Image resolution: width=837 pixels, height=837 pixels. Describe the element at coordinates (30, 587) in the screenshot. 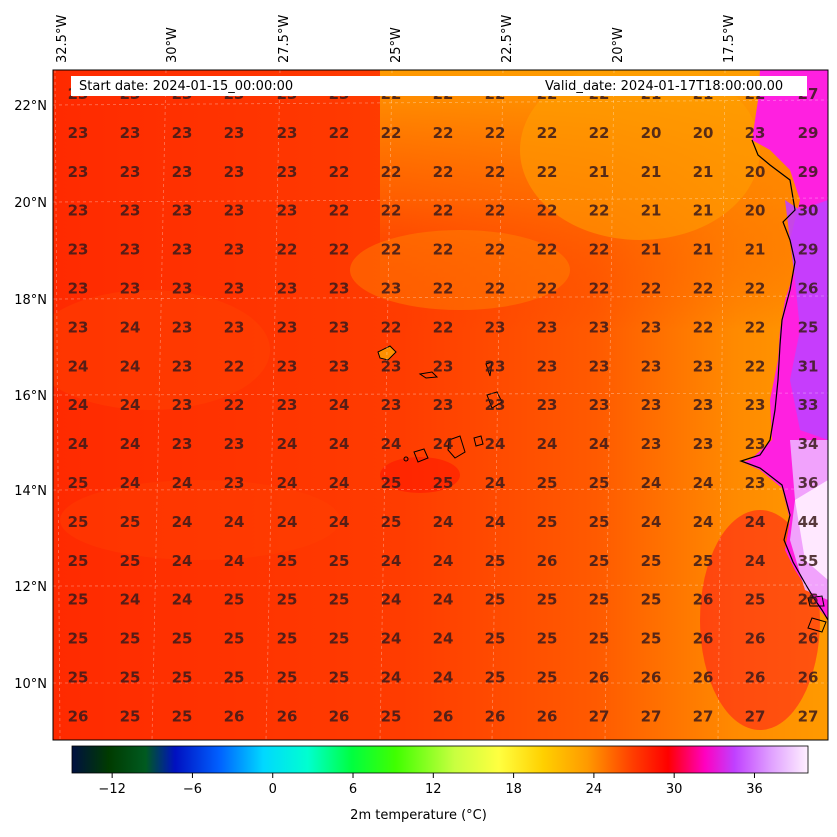

I see `latitude-tick-label: 12°N` at that location.